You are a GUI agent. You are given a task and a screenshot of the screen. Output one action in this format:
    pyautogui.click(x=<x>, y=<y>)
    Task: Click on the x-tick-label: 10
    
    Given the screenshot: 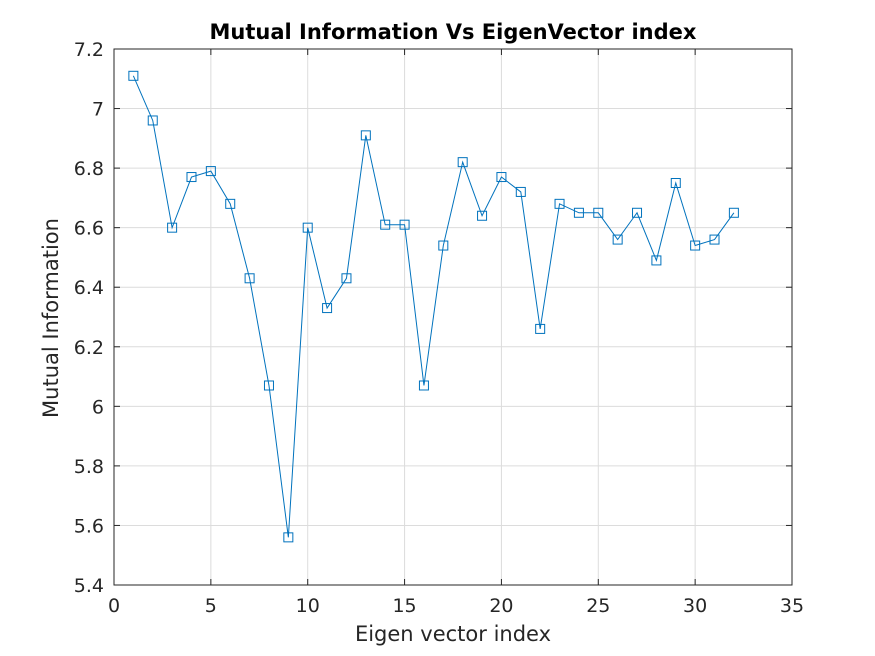 What is the action you would take?
    pyautogui.click(x=308, y=606)
    